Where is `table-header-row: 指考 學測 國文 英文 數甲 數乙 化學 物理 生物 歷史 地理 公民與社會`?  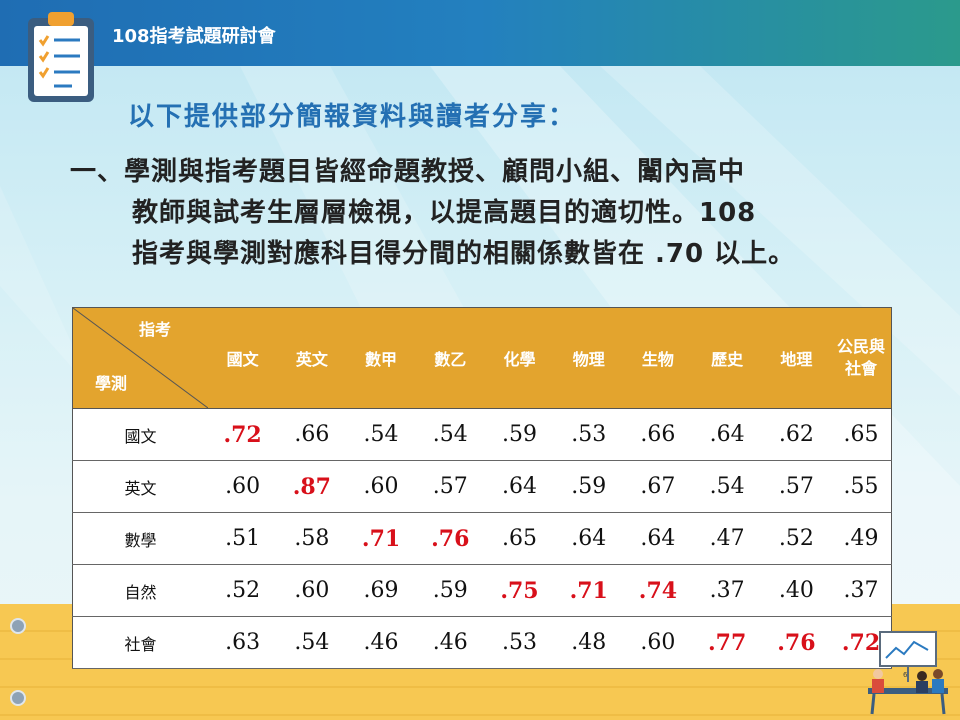 table-header-row: 指考 學測 國文 英文 數甲 數乙 化學 物理 生物 歷史 地理 公民與社會 is located at coordinates (482, 358).